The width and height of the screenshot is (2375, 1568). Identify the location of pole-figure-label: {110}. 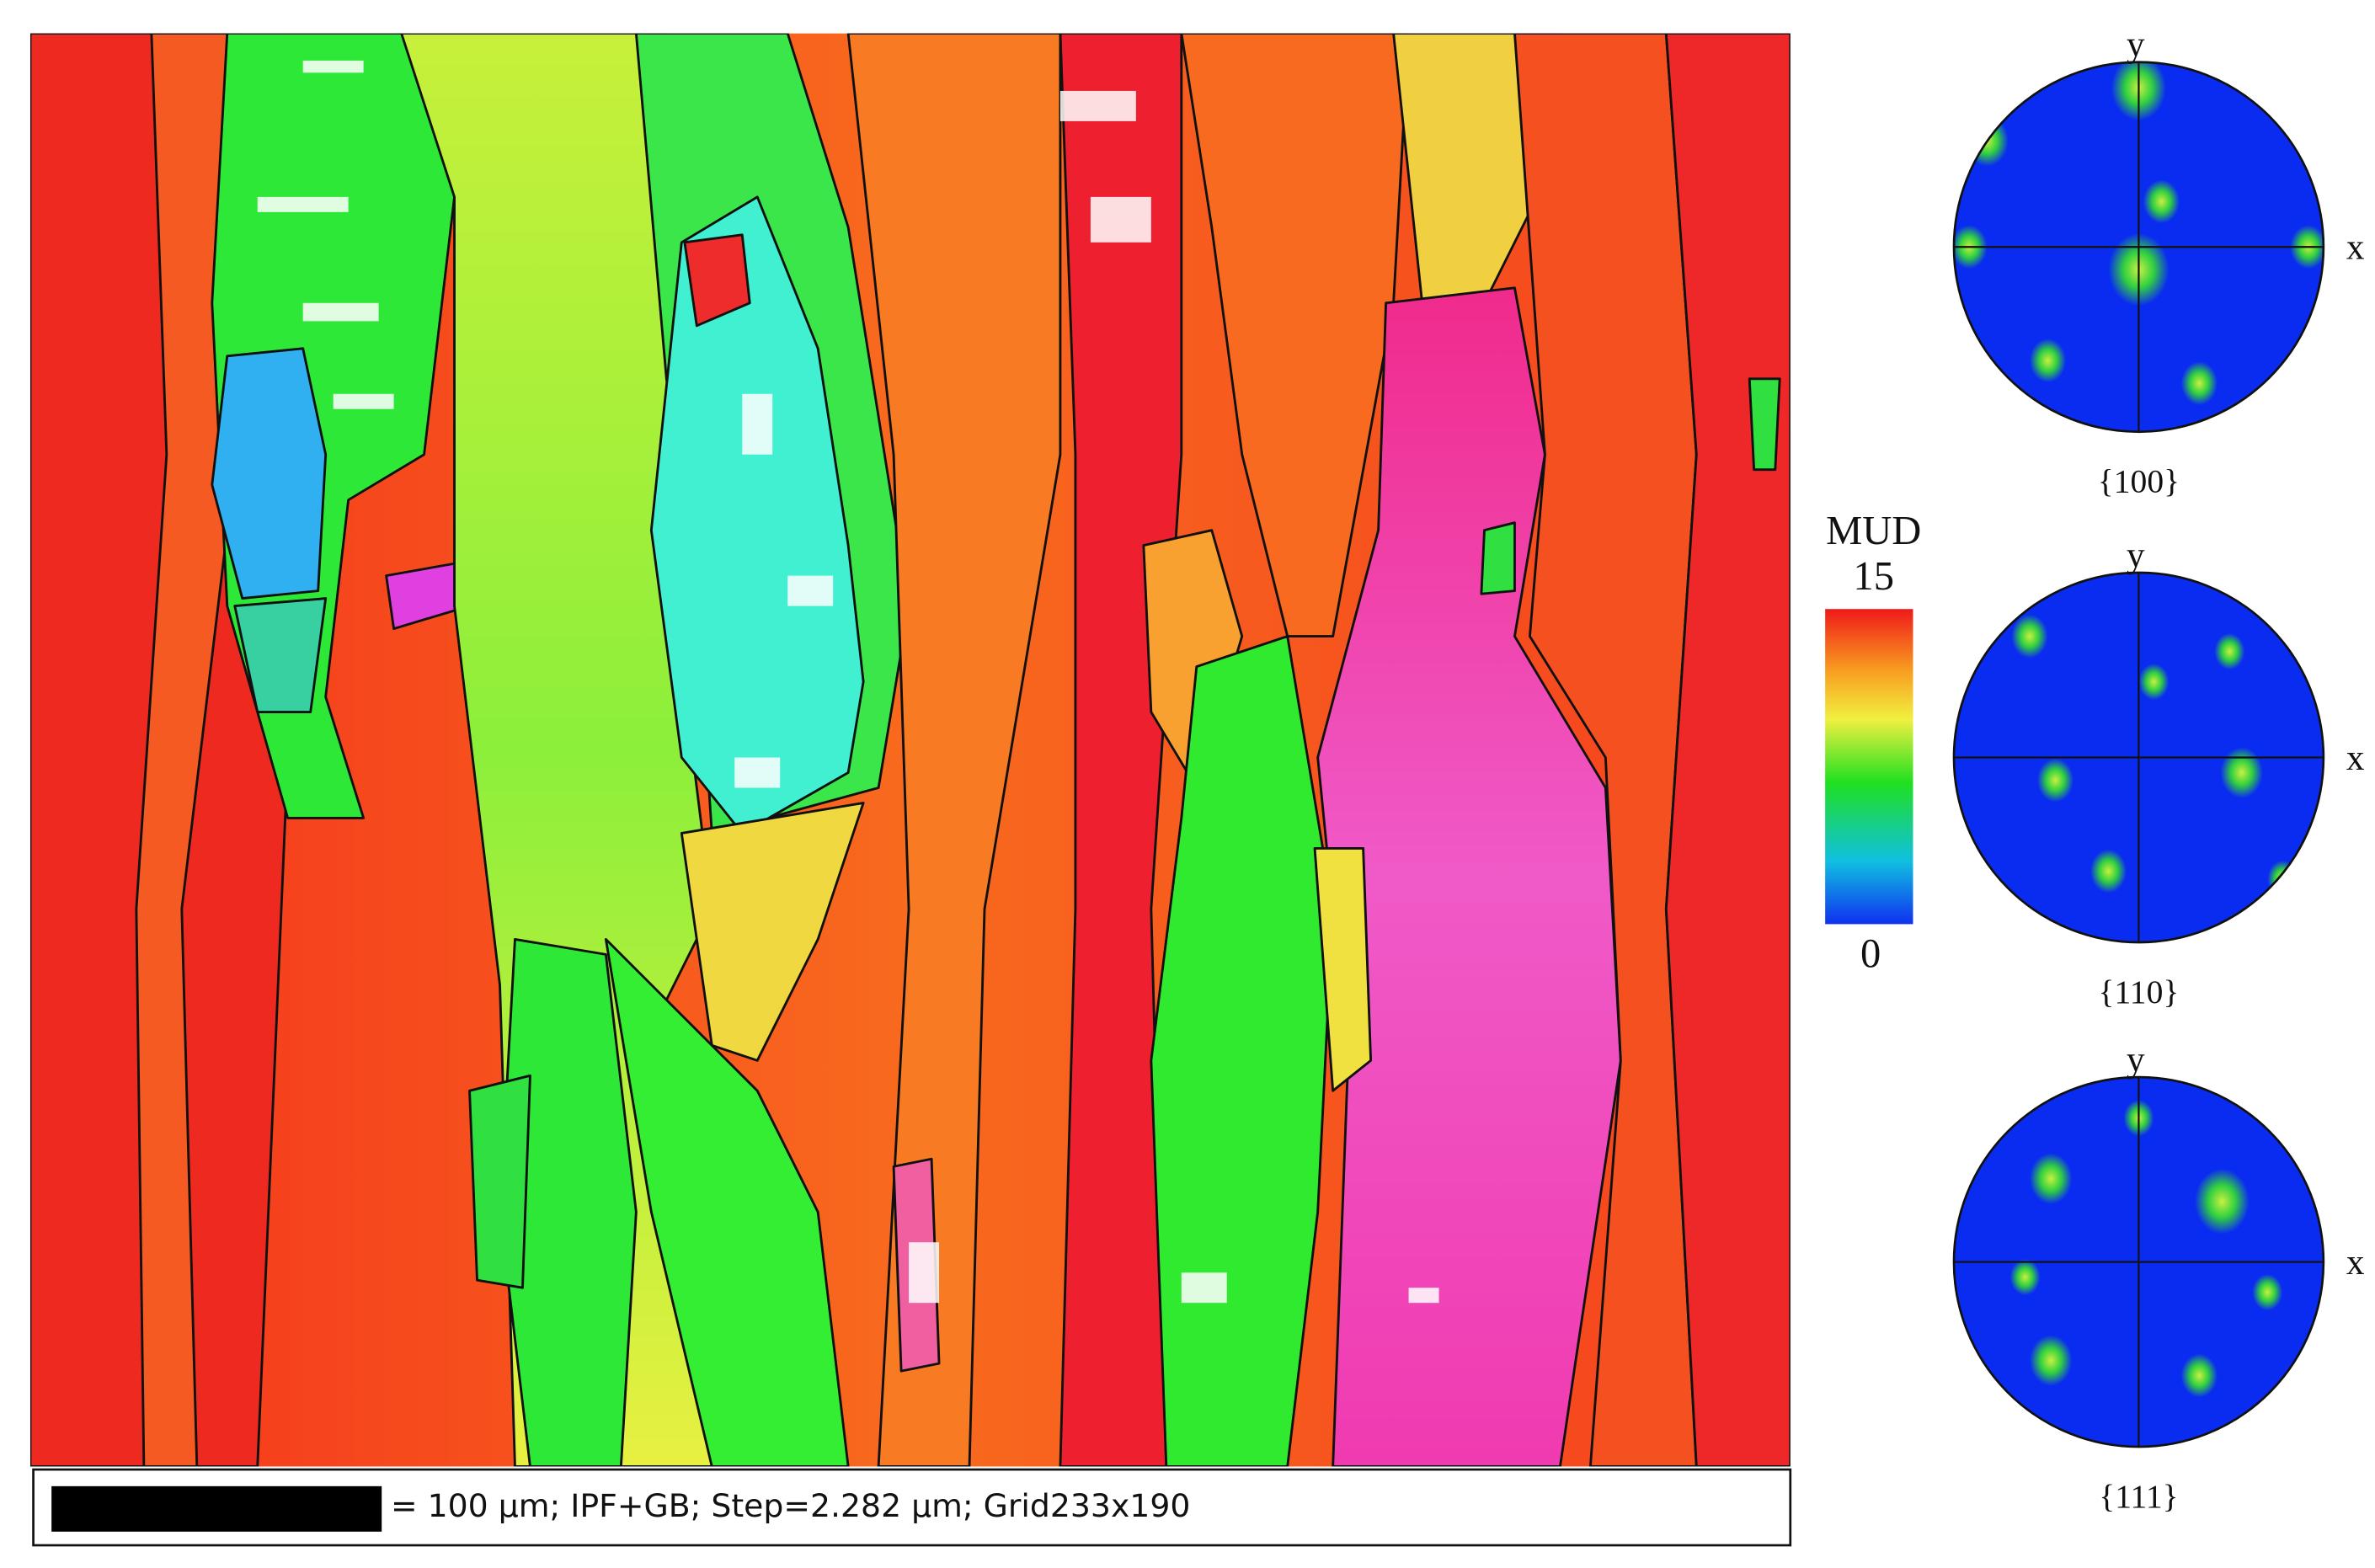
(2139, 992).